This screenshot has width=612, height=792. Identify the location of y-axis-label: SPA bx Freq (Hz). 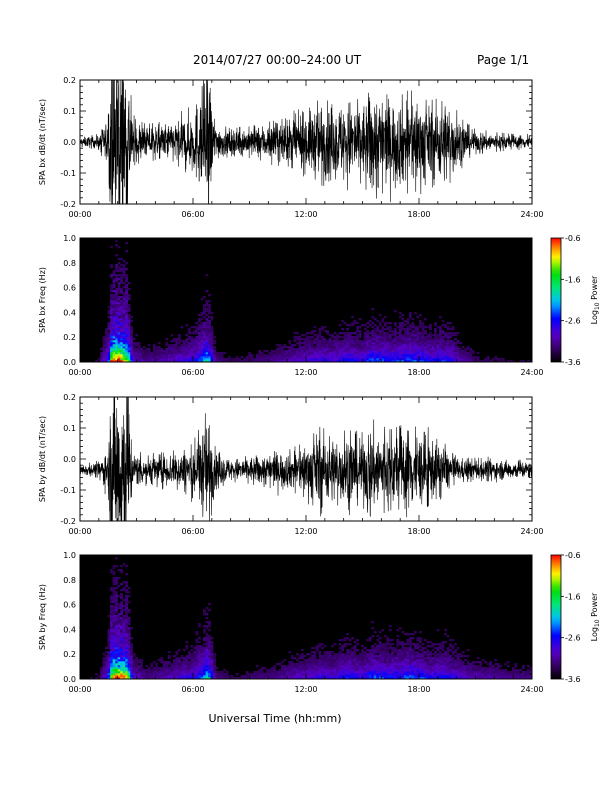
(42, 300).